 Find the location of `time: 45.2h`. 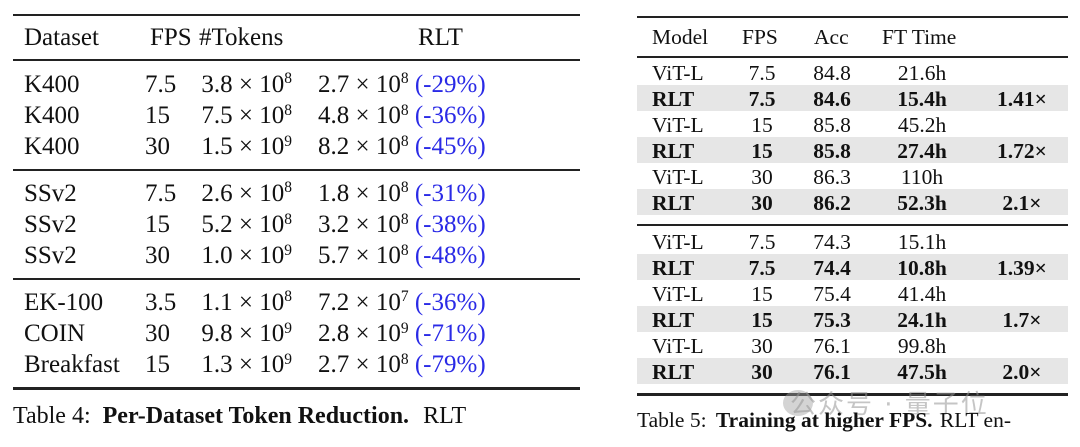

time: 45.2h is located at coordinates (922, 125).